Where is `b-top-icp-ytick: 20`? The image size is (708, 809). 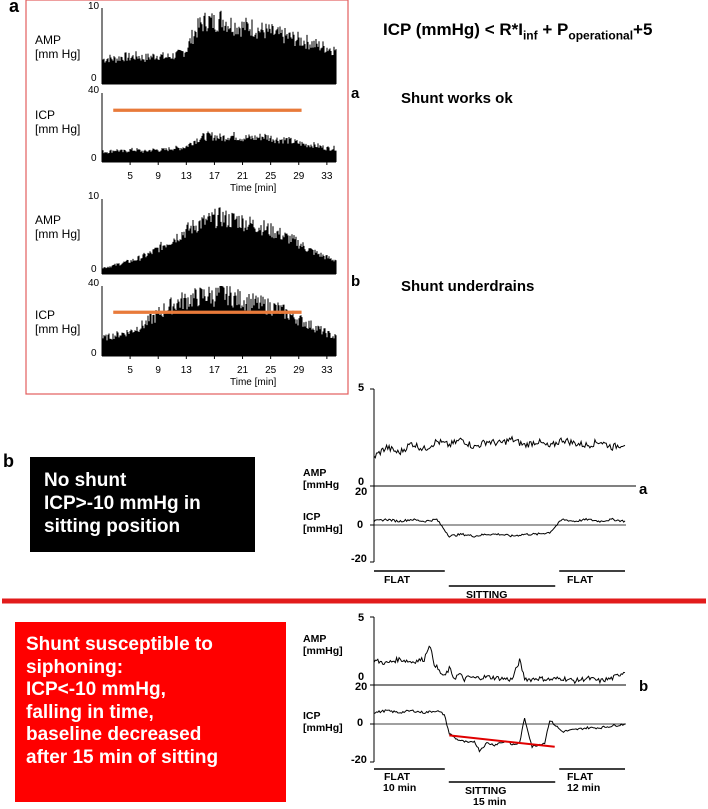
b-top-icp-ytick: 20 is located at coordinates (361, 492).